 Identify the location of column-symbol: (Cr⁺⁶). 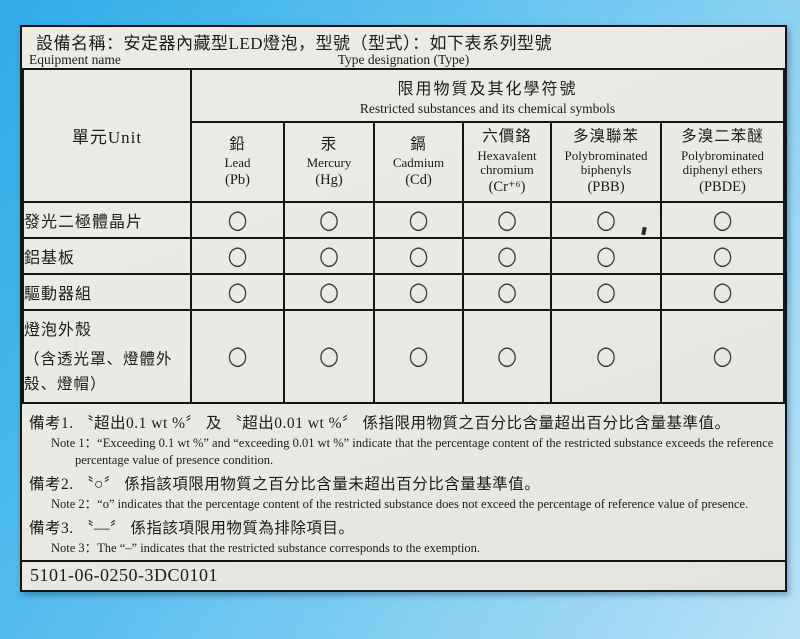
(507, 187).